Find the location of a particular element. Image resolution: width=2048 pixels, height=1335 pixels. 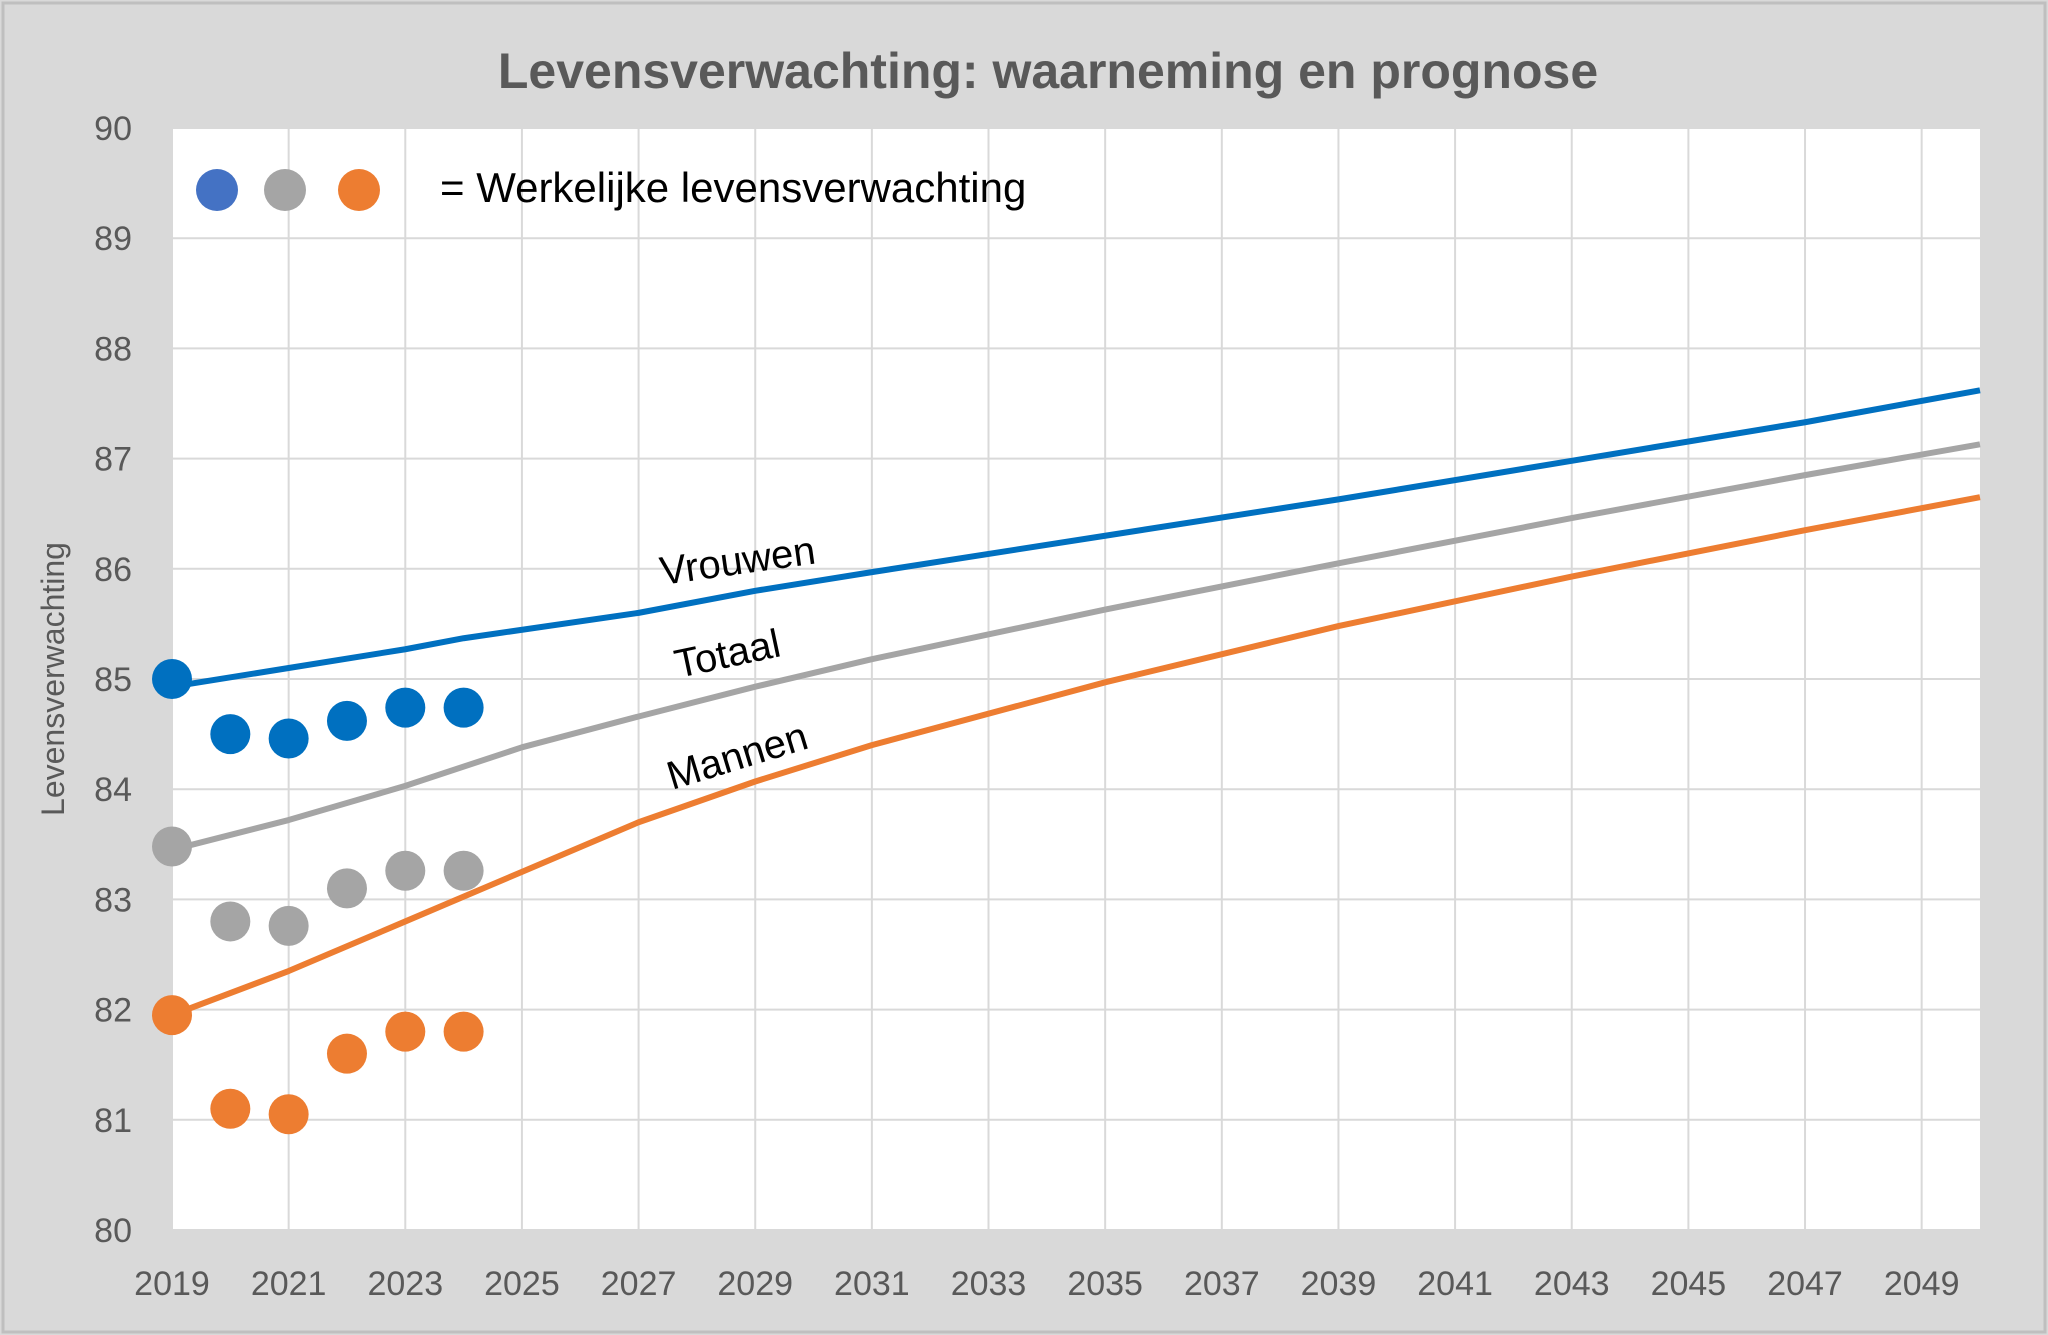

x-tick-label: 2043 is located at coordinates (1572, 1284).